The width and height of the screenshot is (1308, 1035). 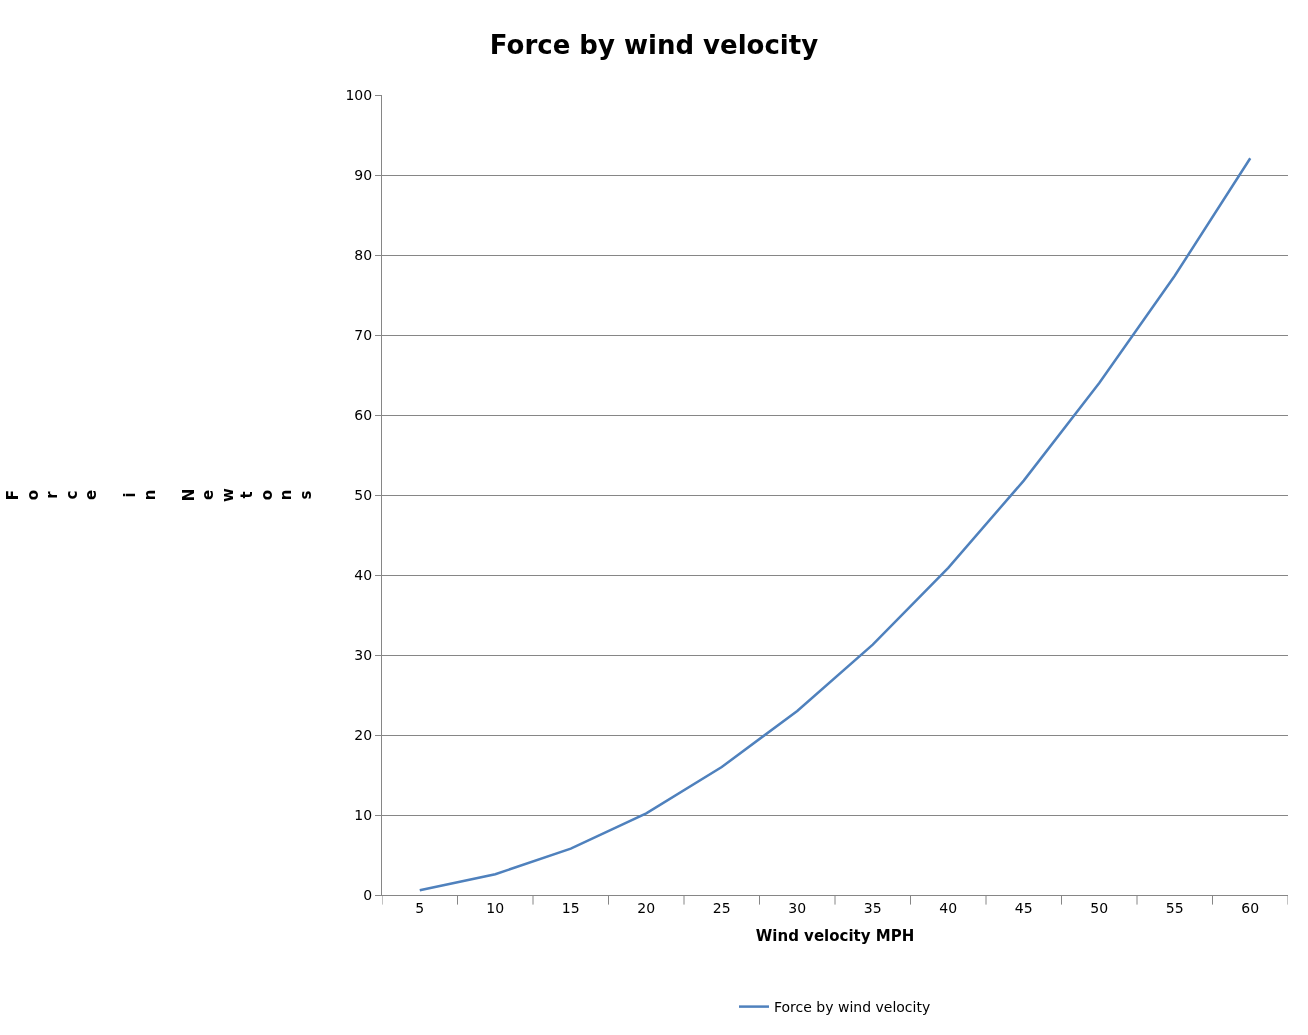 What do you see at coordinates (363, 574) in the screenshot?
I see `y-tick-label: 40` at bounding box center [363, 574].